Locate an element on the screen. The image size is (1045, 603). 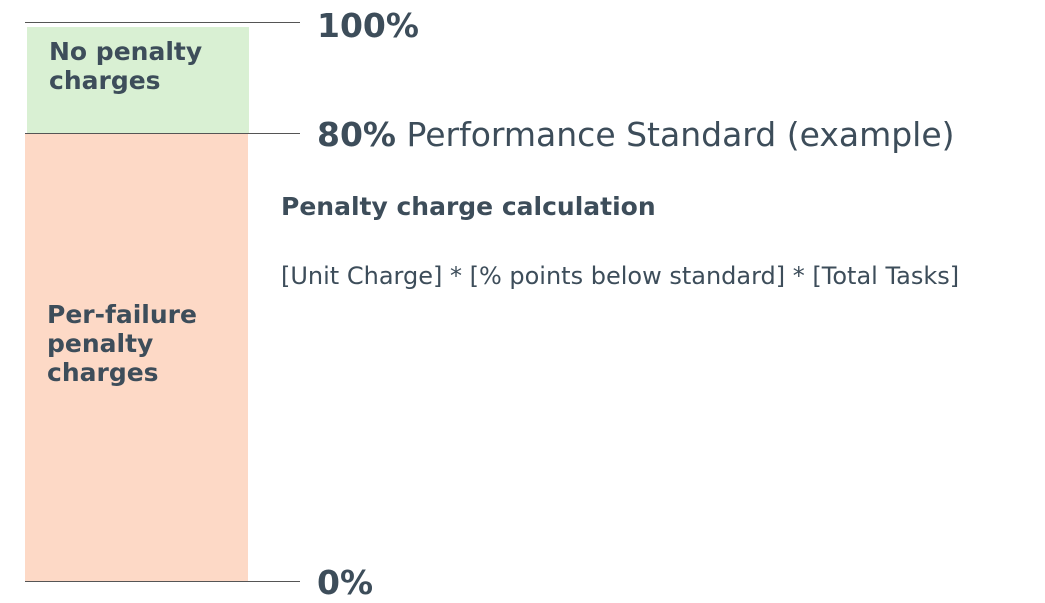
level-label: 0% is located at coordinates (345, 582).